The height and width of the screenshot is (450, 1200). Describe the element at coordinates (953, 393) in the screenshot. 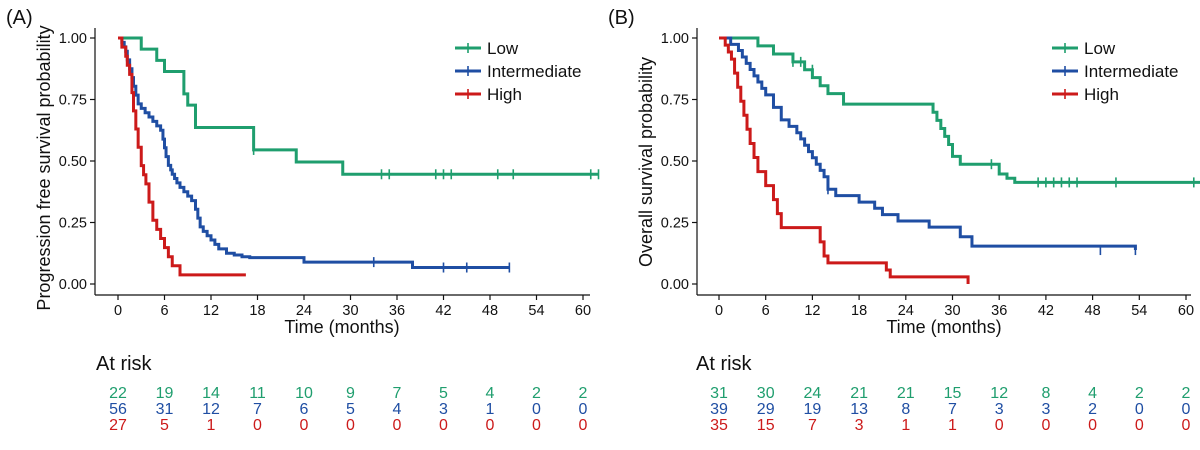

I see `panel-b-at-risk-low-value: 15` at that location.